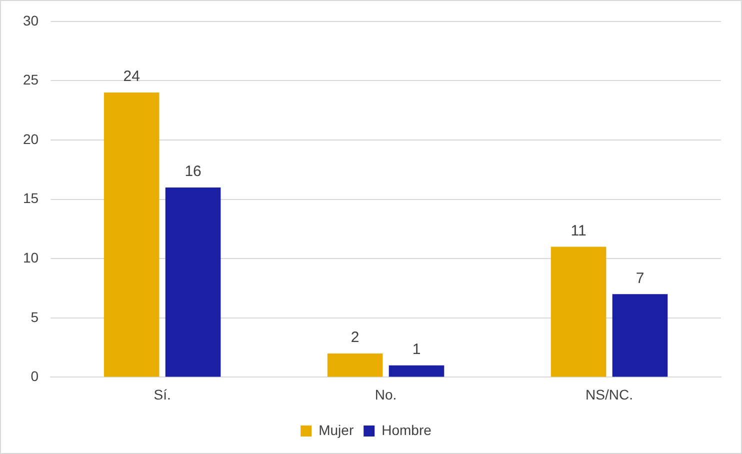  What do you see at coordinates (131, 77) in the screenshot?
I see `data-label: 24` at bounding box center [131, 77].